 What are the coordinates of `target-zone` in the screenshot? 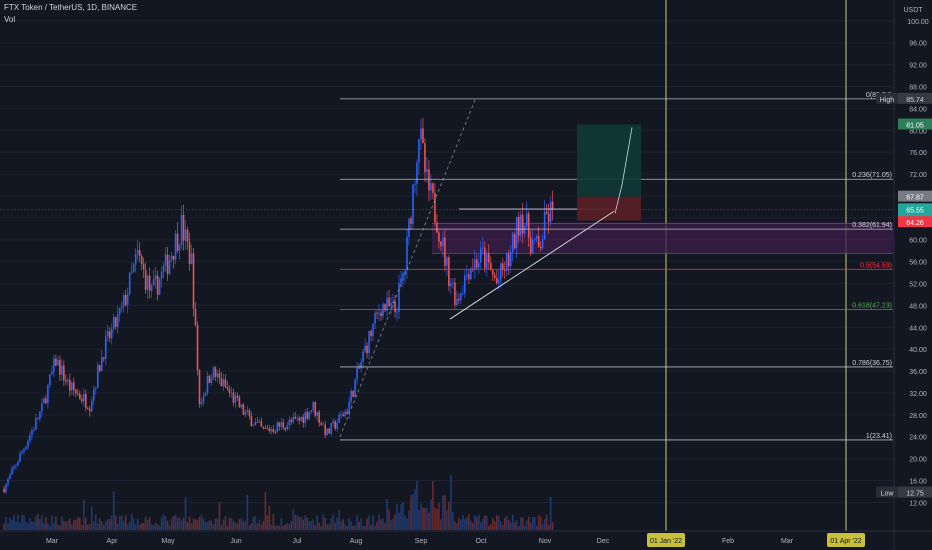 It's located at (609, 160).